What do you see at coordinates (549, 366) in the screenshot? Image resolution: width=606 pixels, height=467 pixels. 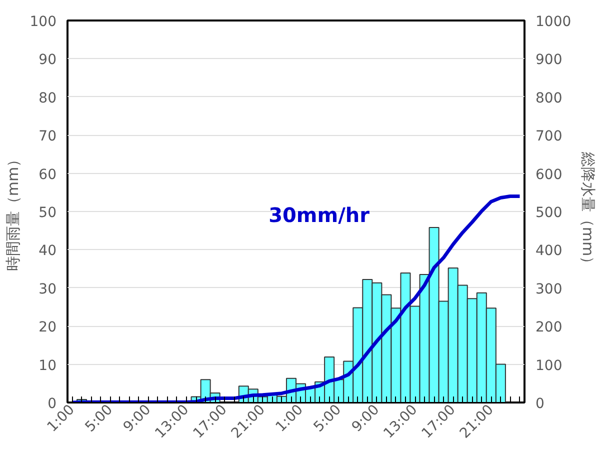 I see `y2-tick-label: 100` at bounding box center [549, 366].